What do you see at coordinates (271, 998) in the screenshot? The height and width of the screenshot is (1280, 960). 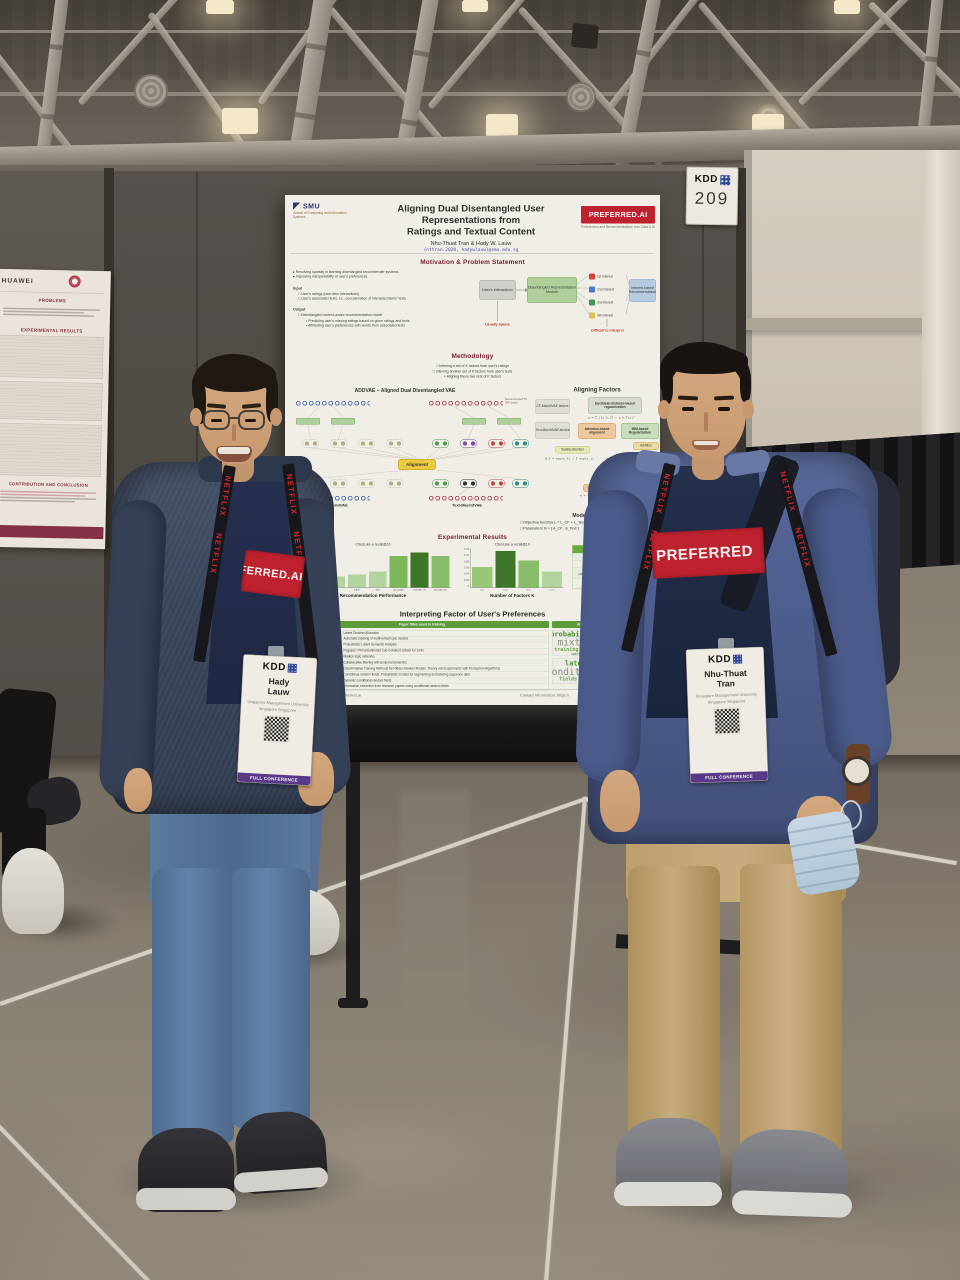 I see `jeans-right-leg` at bounding box center [271, 998].